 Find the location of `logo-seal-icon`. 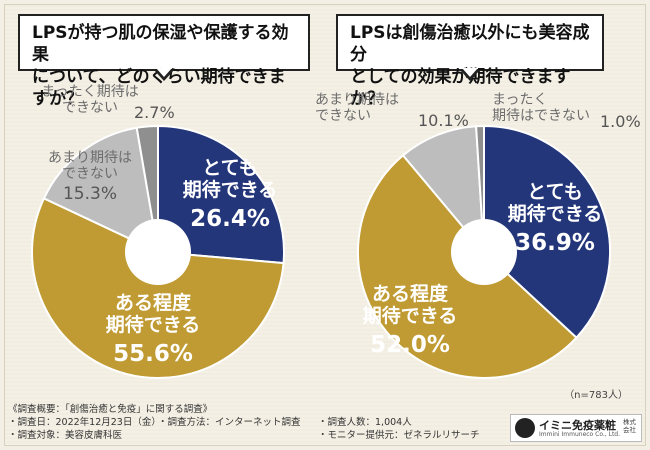

logo-seal-icon is located at coordinates (525, 428).